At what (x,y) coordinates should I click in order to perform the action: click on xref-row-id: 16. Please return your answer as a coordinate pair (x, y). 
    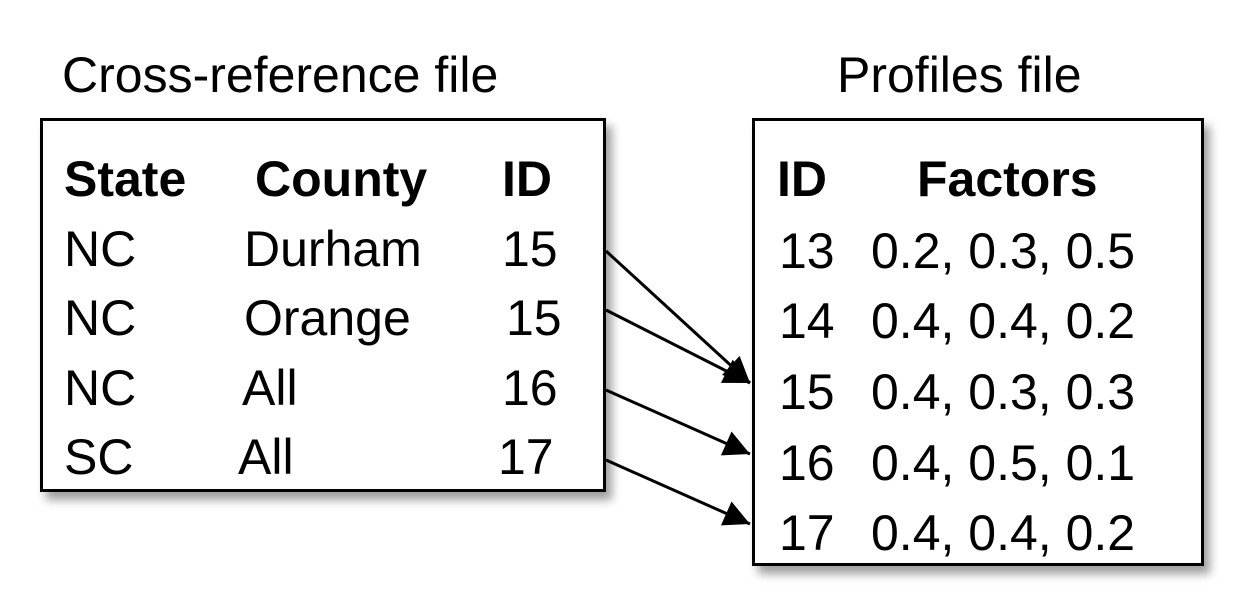
    Looking at the image, I should click on (530, 388).